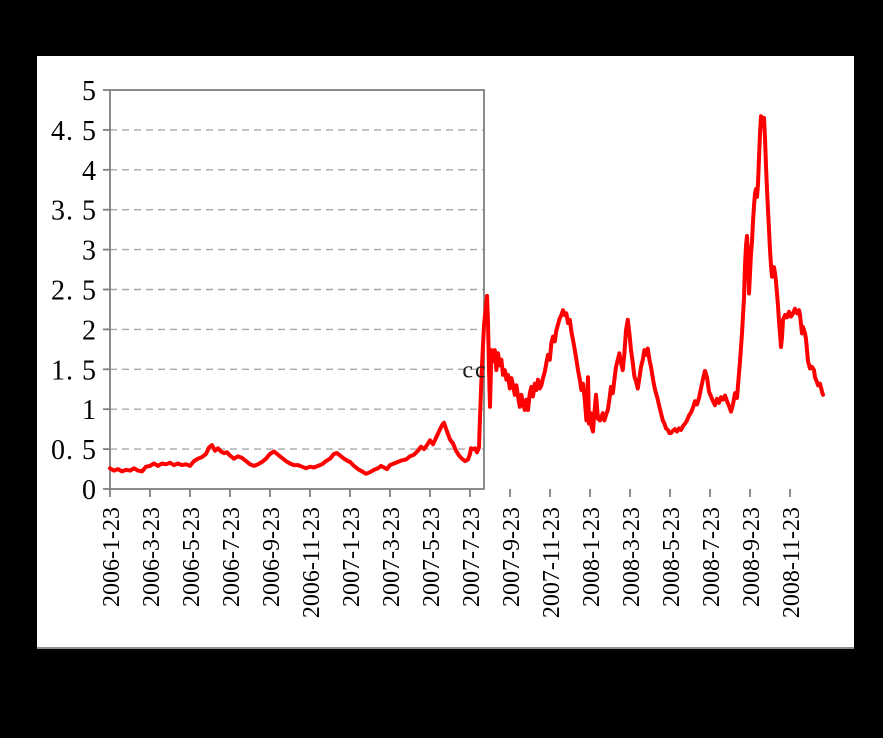 The image size is (883, 738). What do you see at coordinates (552, 562) in the screenshot?
I see `x-tick-label: 2007-11-23` at bounding box center [552, 562].